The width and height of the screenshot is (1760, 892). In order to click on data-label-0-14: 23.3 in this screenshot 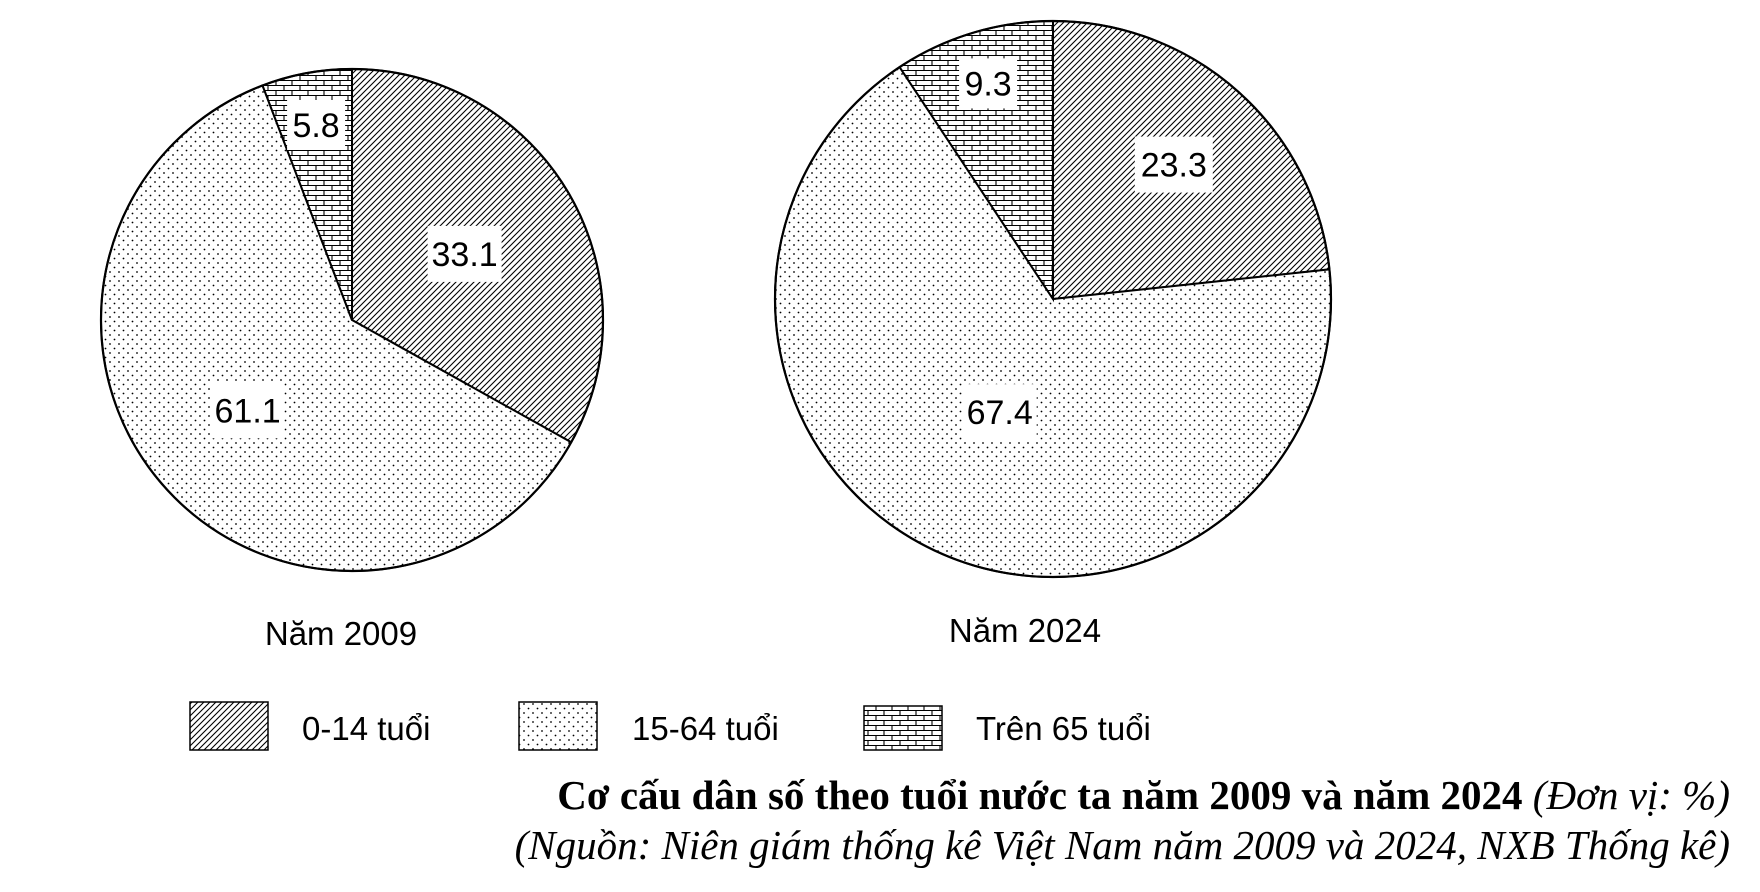, I will do `click(1174, 166)`.